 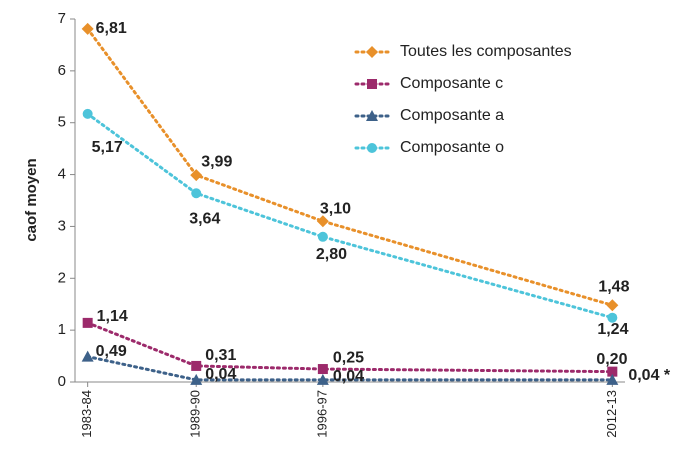 I want to click on data-label: 3,64, so click(x=204, y=218).